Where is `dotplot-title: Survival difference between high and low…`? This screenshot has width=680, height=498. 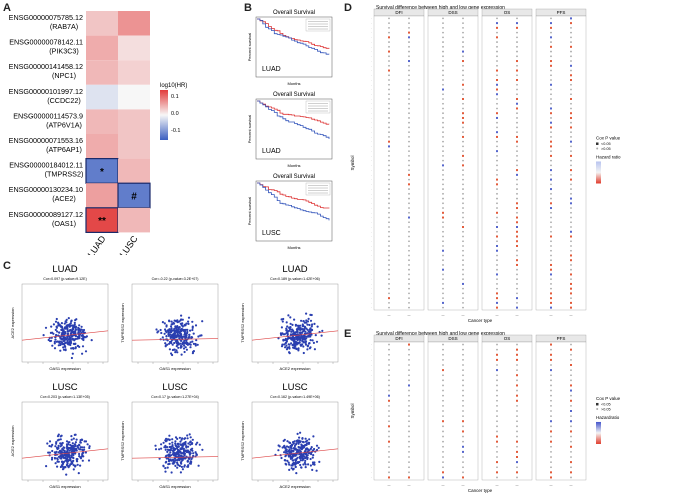 dotplot-title: Survival difference between high and low… is located at coordinates (440, 8).